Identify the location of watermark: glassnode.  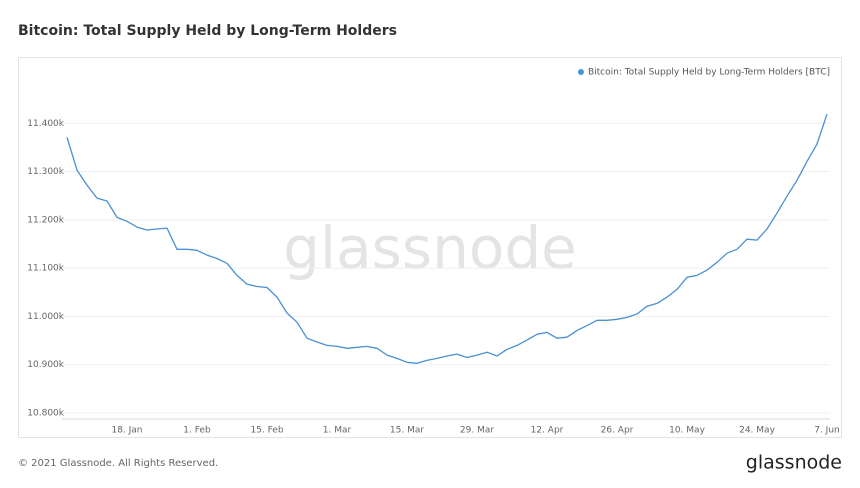
(430, 248).